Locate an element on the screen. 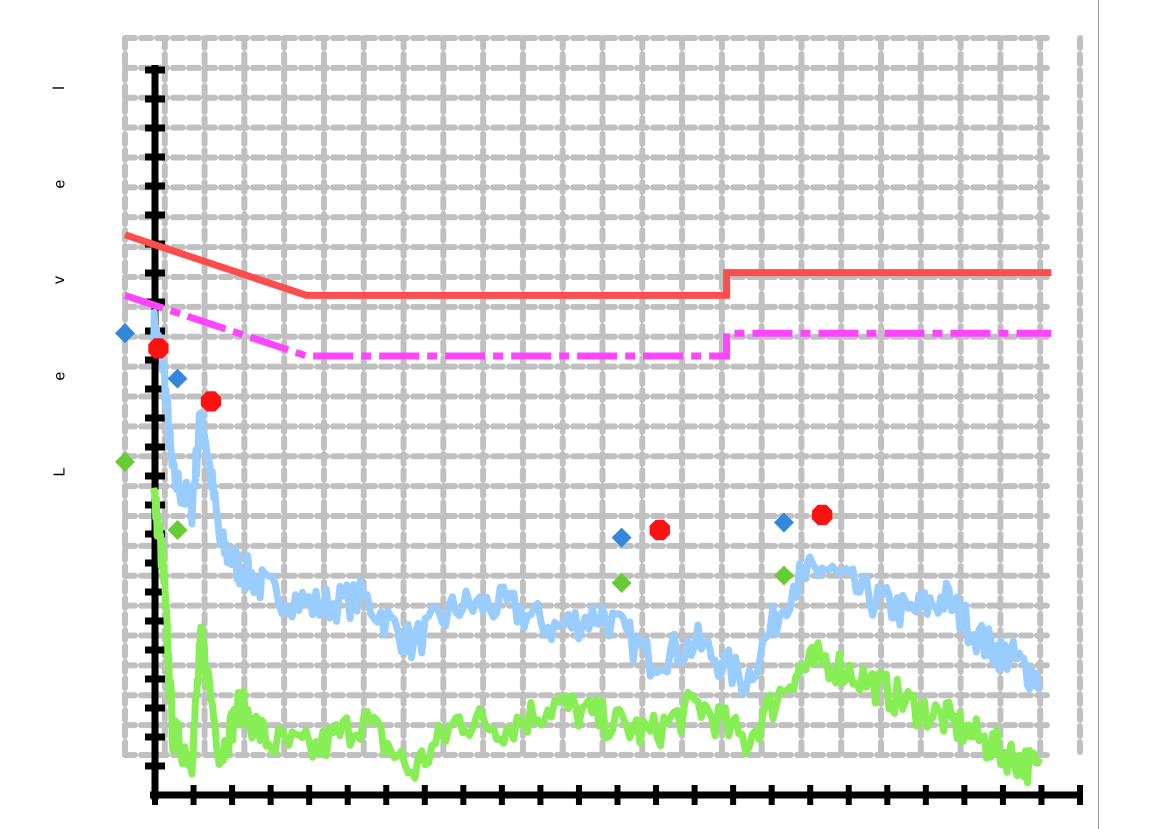  y-axis-label-letter: L is located at coordinates (59, 472).